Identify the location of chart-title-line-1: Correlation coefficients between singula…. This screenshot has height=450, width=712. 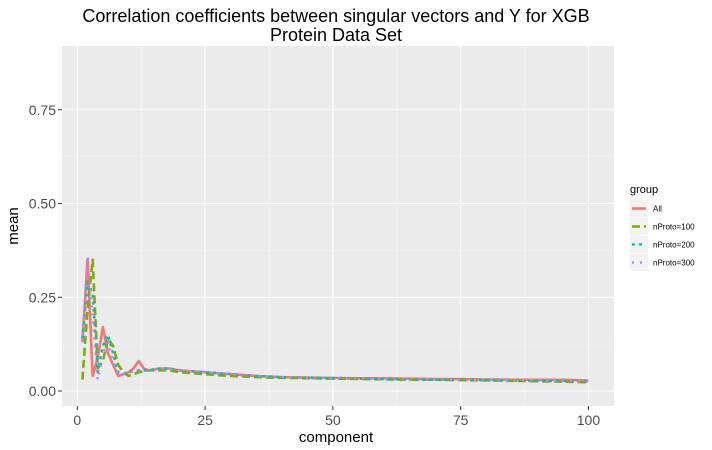
(335, 16).